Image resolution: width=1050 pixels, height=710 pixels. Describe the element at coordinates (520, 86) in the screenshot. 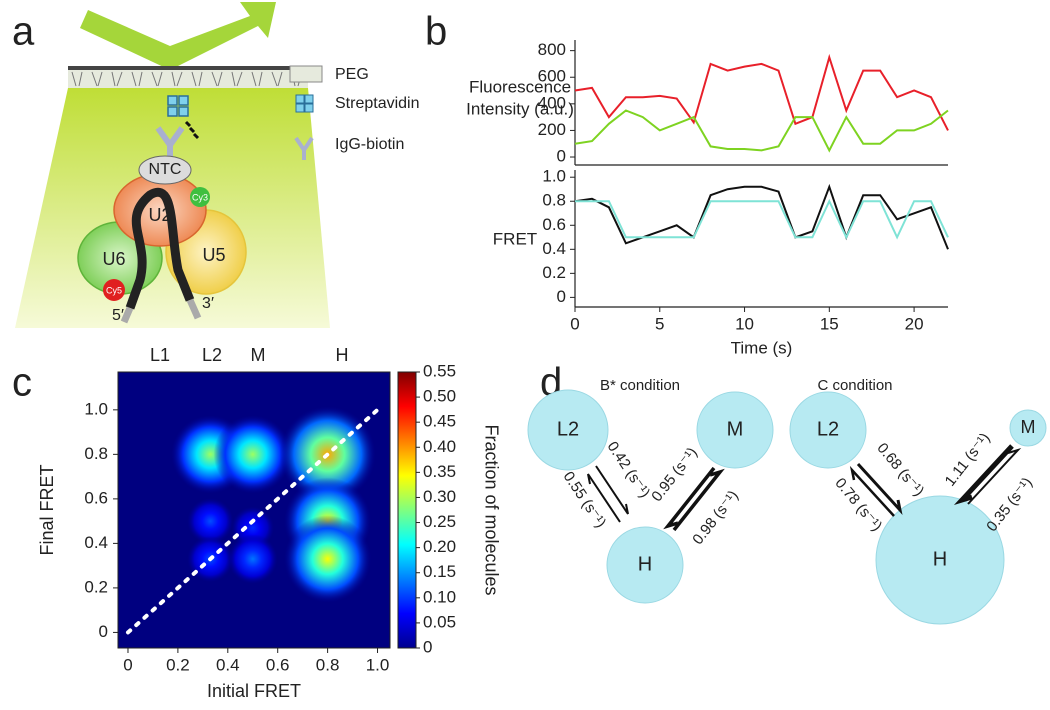

I see `y-axis-label: Fluorescence` at that location.